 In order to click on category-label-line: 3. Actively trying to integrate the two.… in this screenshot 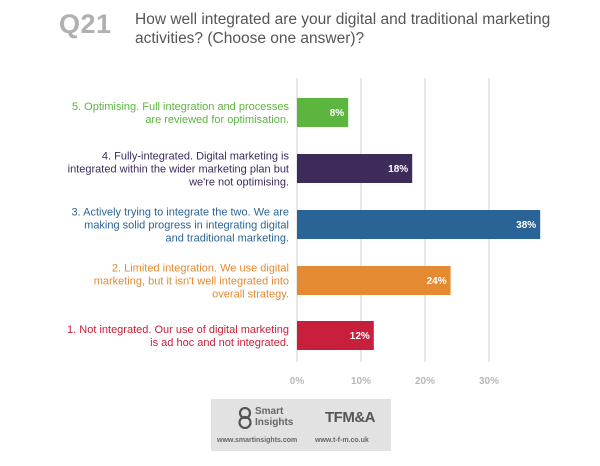, I will do `click(180, 213)`.